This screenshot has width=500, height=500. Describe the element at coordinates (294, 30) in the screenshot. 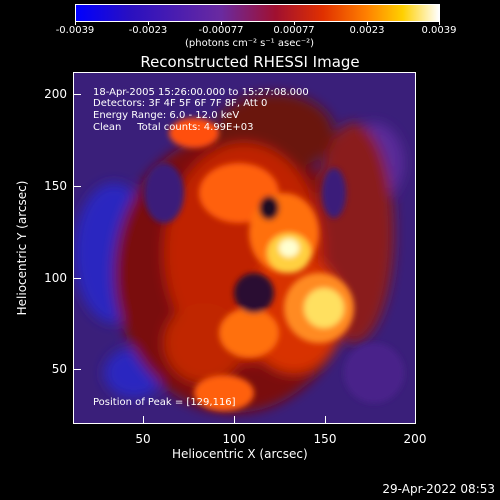

I see `colorbar-label: 0.00077` at that location.